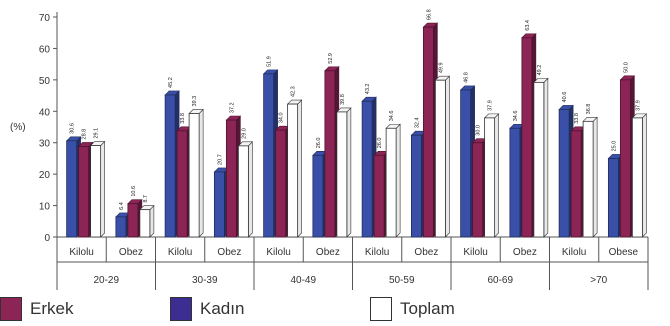  Describe the element at coordinates (429, 14) in the screenshot. I see `data-label: 66.8` at that location.